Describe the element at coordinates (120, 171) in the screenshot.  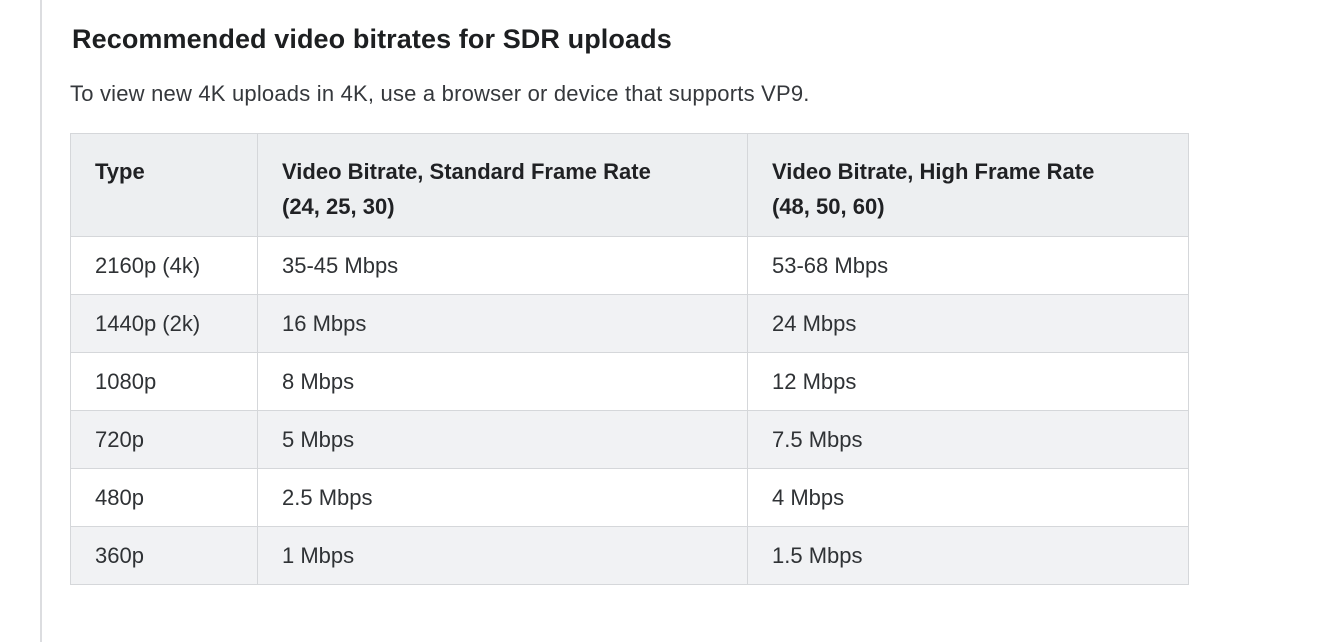
I see `column-header-type-label: Type` at that location.